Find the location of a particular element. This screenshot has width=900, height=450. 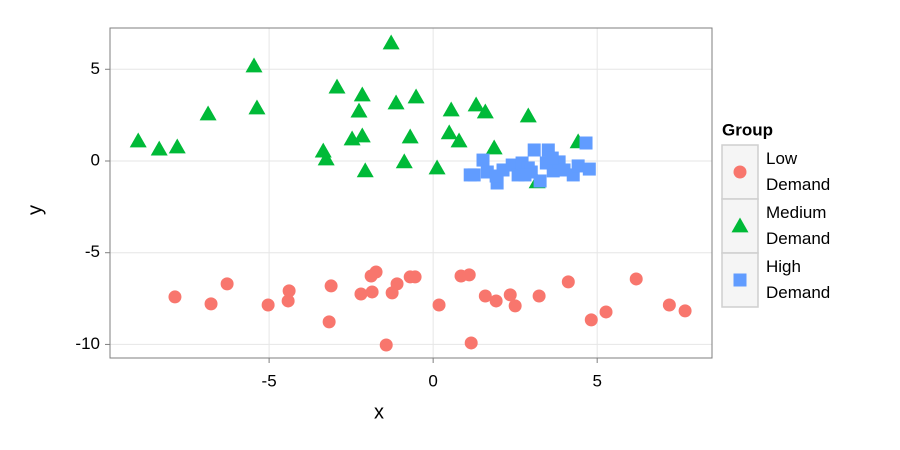

y-tick-label: 0 is located at coordinates (95, 159).